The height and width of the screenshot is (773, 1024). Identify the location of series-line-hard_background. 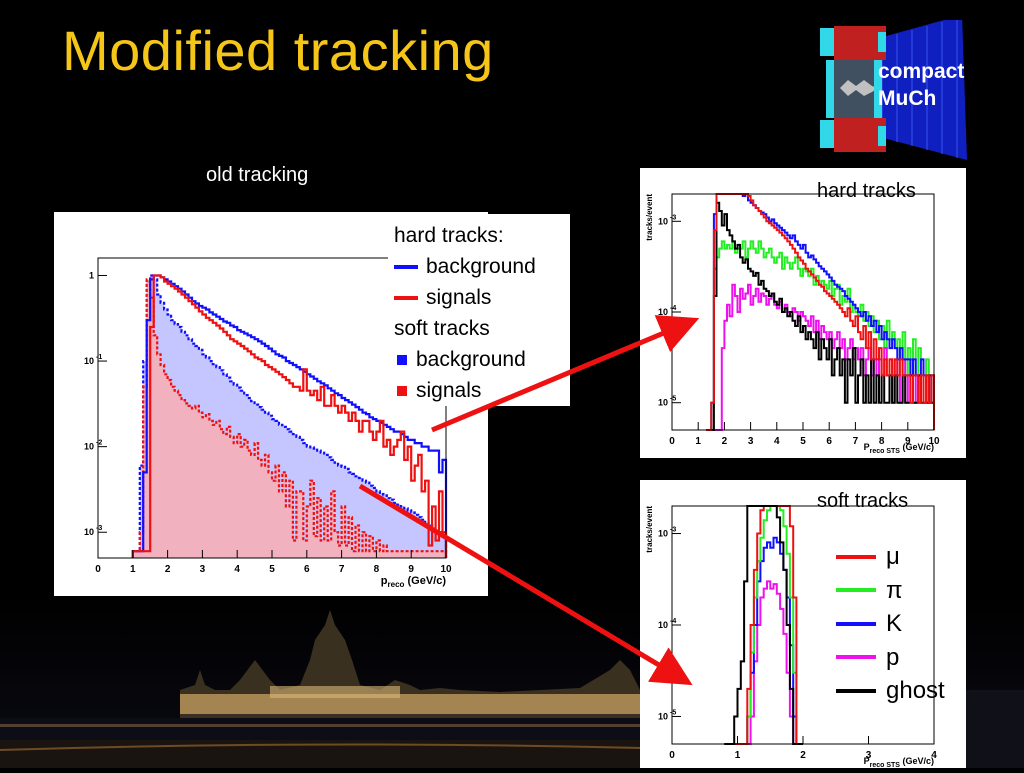
(289, 416).